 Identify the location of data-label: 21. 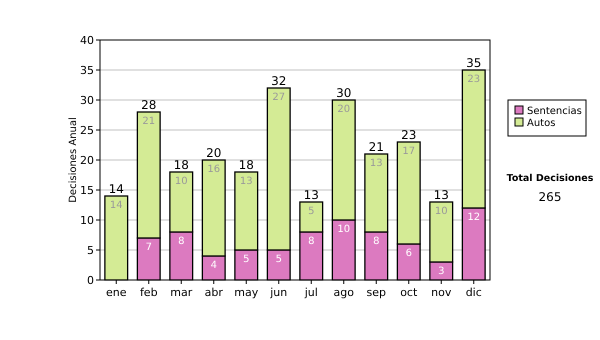
(149, 121).